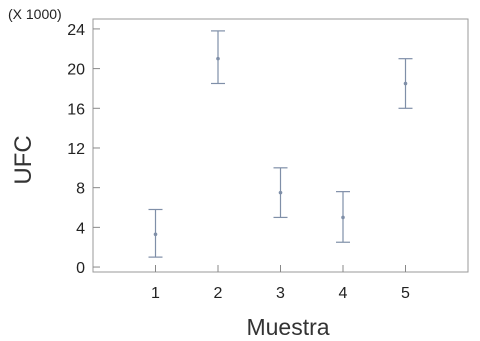  Describe the element at coordinates (76, 70) in the screenshot. I see `y-tick-label: 20` at that location.